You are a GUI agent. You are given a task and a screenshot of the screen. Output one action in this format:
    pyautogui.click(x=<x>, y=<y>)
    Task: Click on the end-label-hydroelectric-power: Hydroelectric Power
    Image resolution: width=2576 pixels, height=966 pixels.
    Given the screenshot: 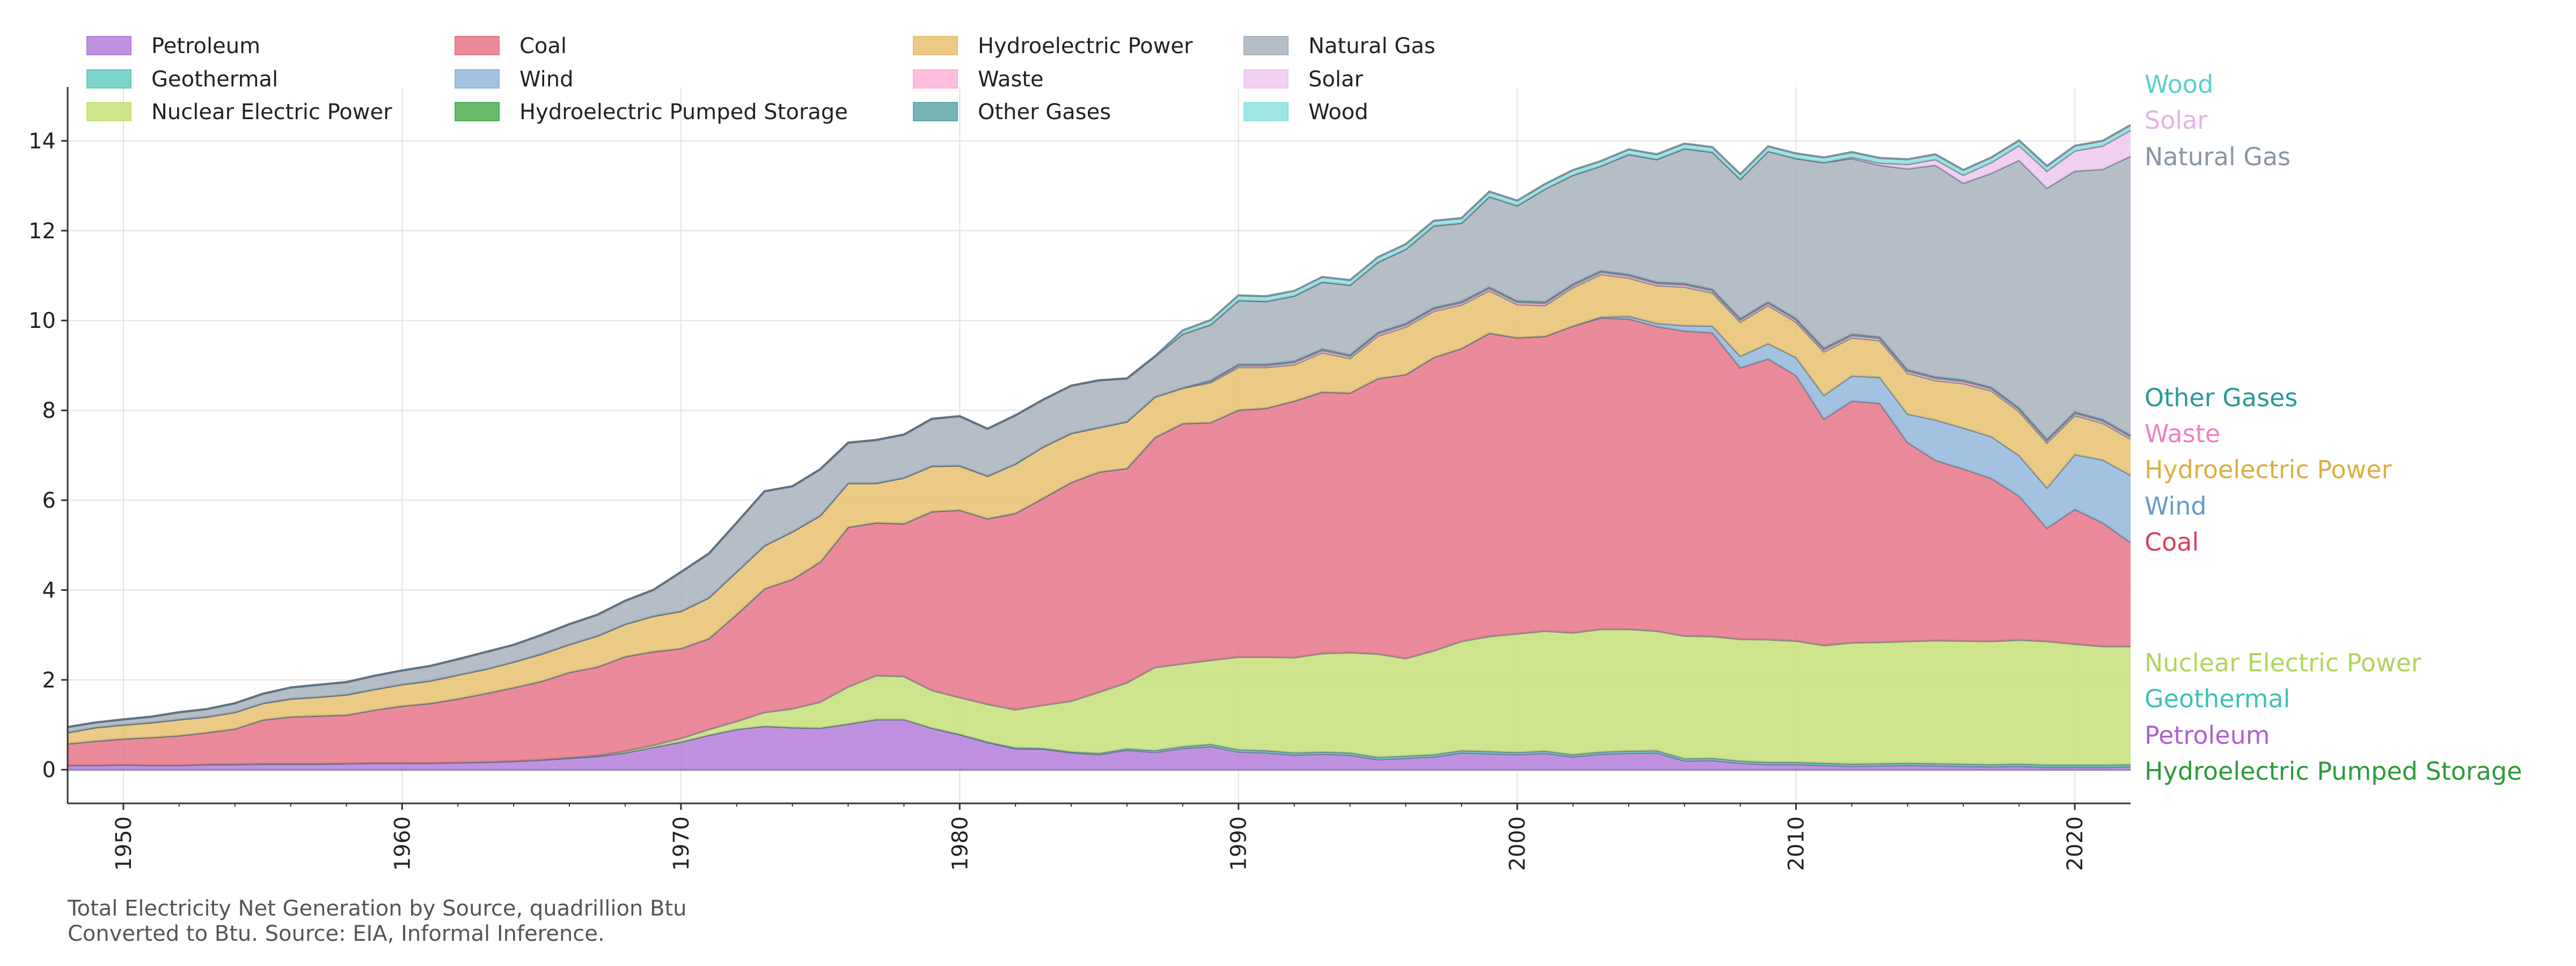 What is the action you would take?
    pyautogui.click(x=2268, y=469)
    